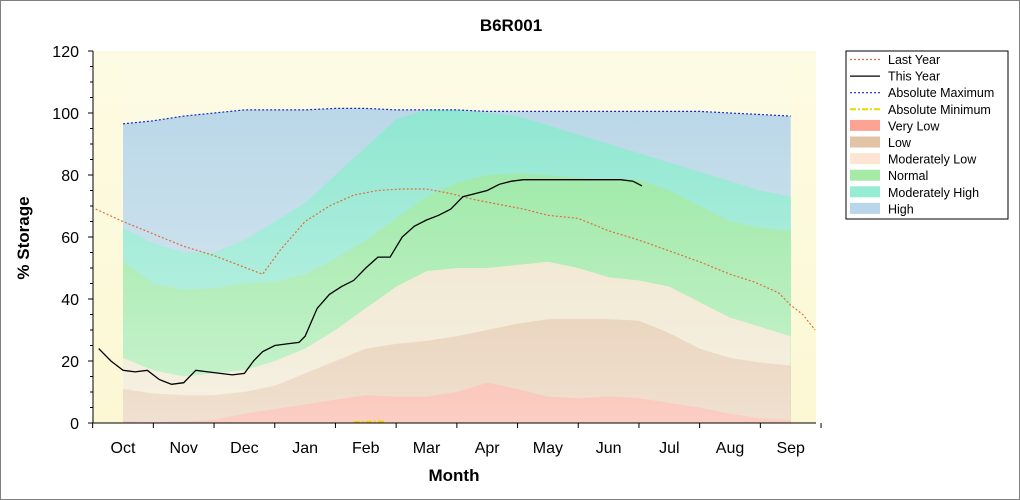 This screenshot has width=1020, height=500. Describe the element at coordinates (865, 125) in the screenshot. I see `legend-swatch-very-low` at that location.